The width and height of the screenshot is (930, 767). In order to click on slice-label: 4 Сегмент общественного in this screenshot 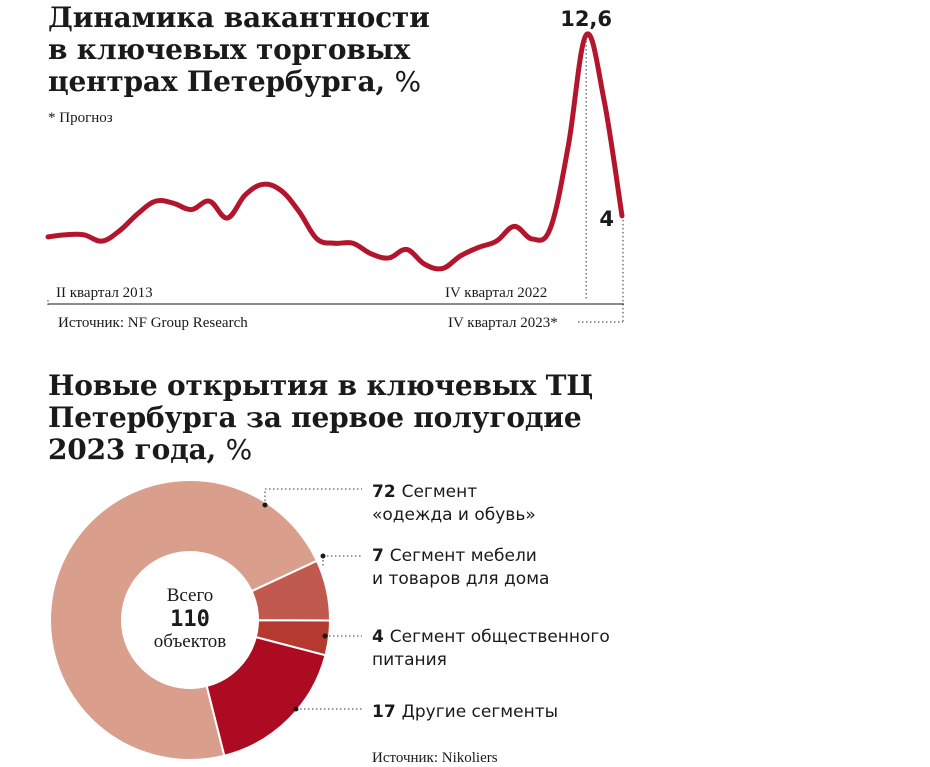, I will do `click(491, 637)`.